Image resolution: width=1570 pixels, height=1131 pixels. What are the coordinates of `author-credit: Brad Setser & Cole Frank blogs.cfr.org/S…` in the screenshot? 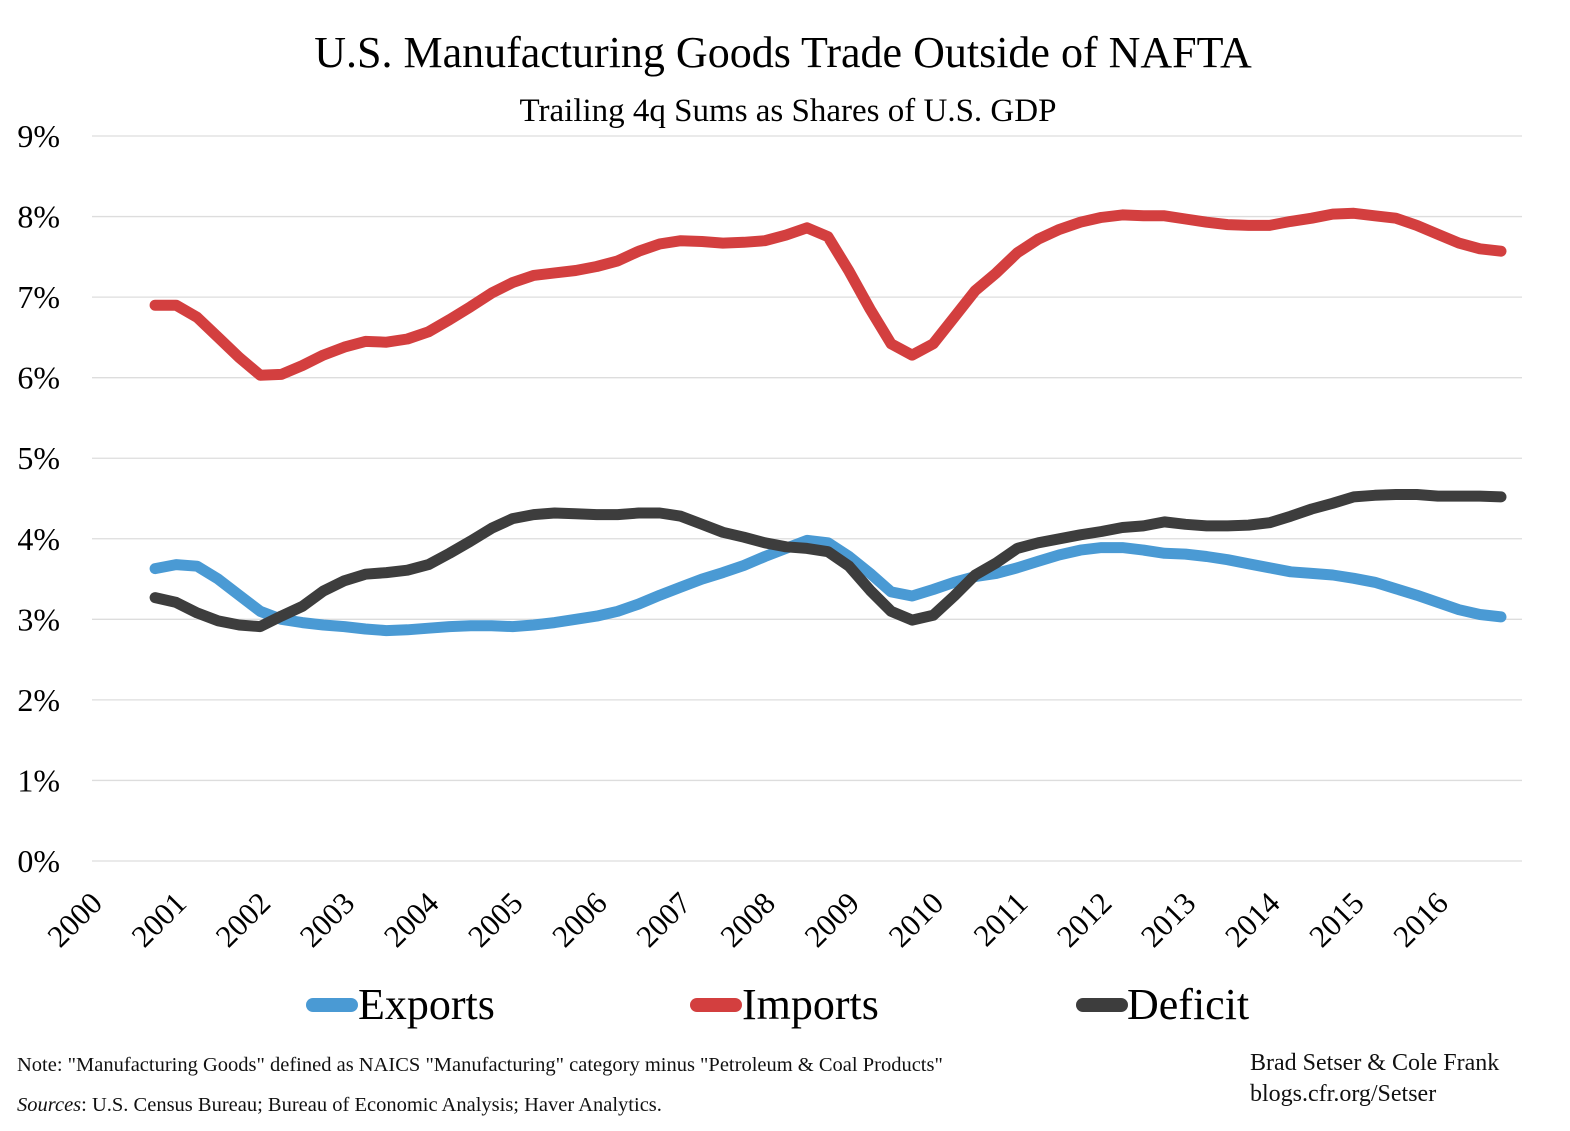 It's located at (1374, 1079).